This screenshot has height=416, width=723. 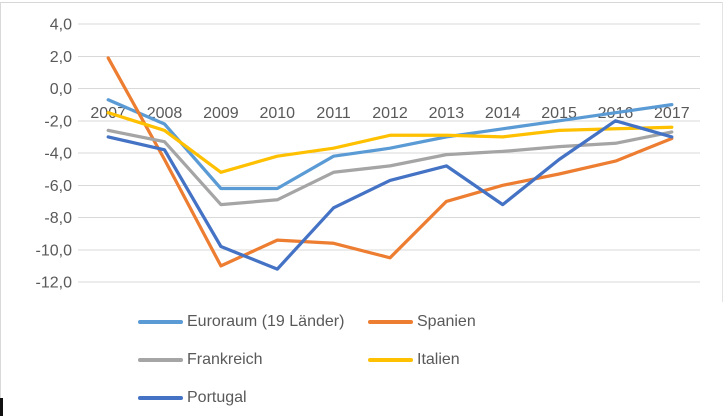 I want to click on window-border-top, so click(x=361, y=2).